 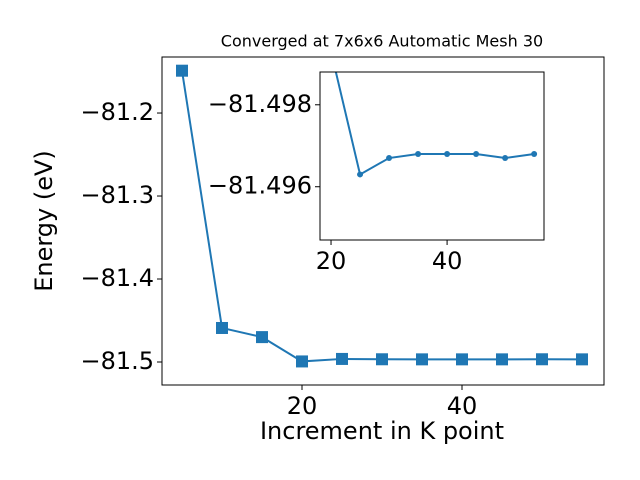 What do you see at coordinates (117, 195) in the screenshot?
I see `y-tick-label: −81.3` at bounding box center [117, 195].